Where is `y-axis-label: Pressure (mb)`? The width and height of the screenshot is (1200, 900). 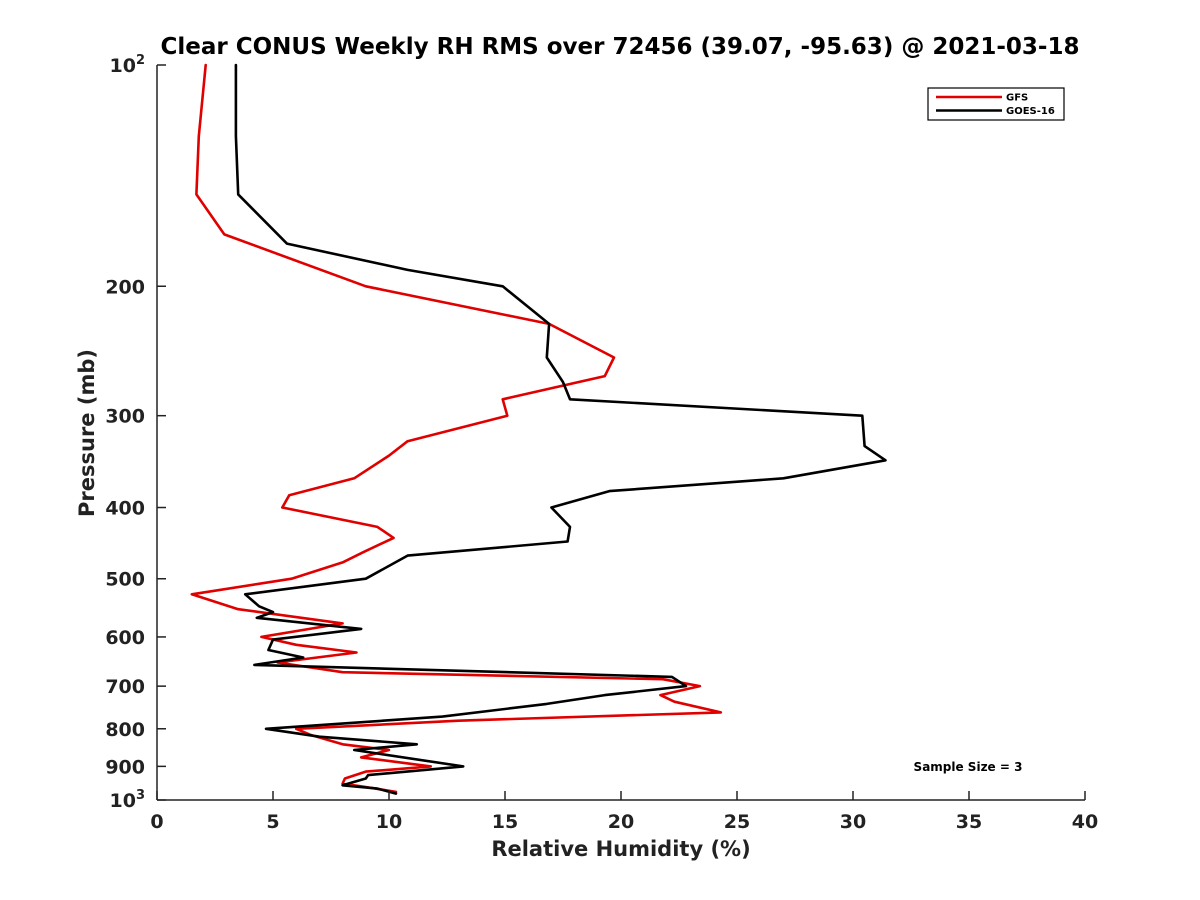 y-axis-label: Pressure (mb) is located at coordinates (87, 433).